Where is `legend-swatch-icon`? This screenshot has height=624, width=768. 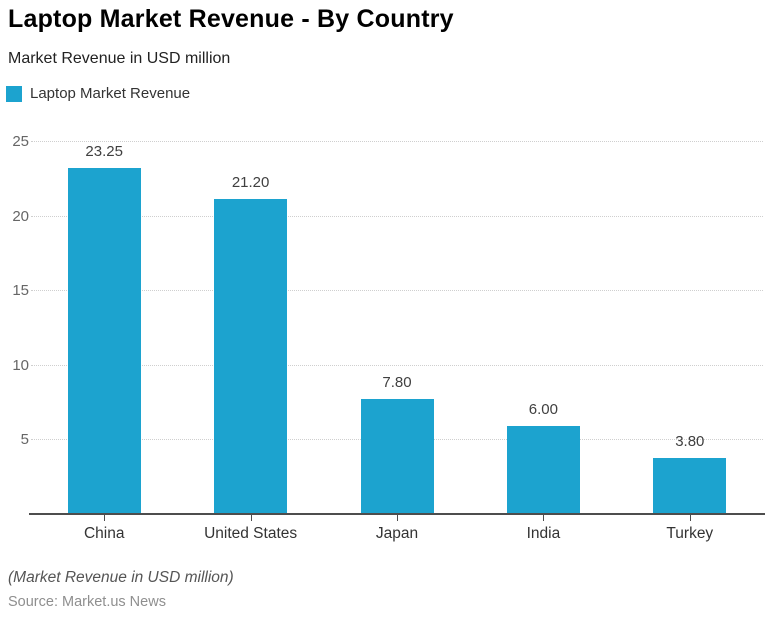 legend-swatch-icon is located at coordinates (14, 93).